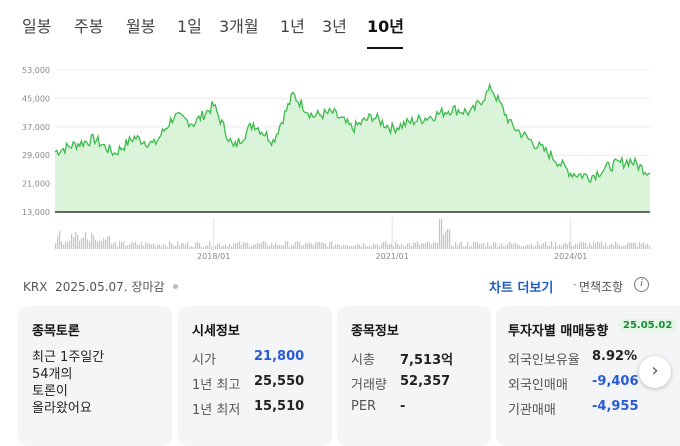 This screenshot has height=446, width=680. Describe the element at coordinates (378, 406) in the screenshot. I see `per-row: PER -` at that location.